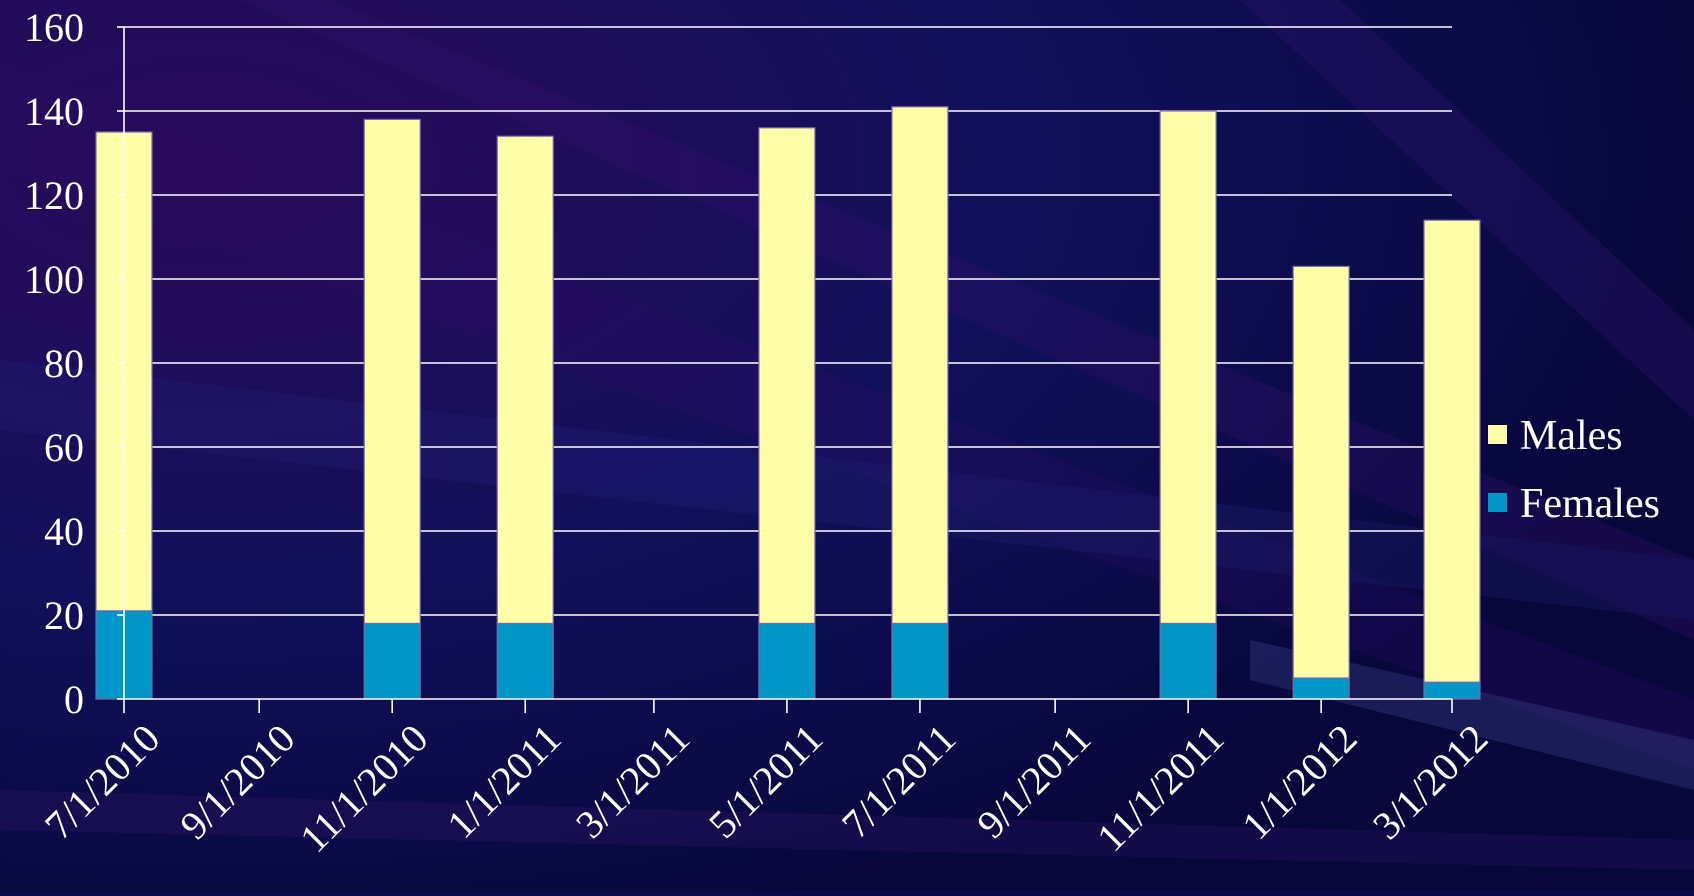 This screenshot has height=896, width=1694. I want to click on bar-males-11-1-2010, so click(392, 371).